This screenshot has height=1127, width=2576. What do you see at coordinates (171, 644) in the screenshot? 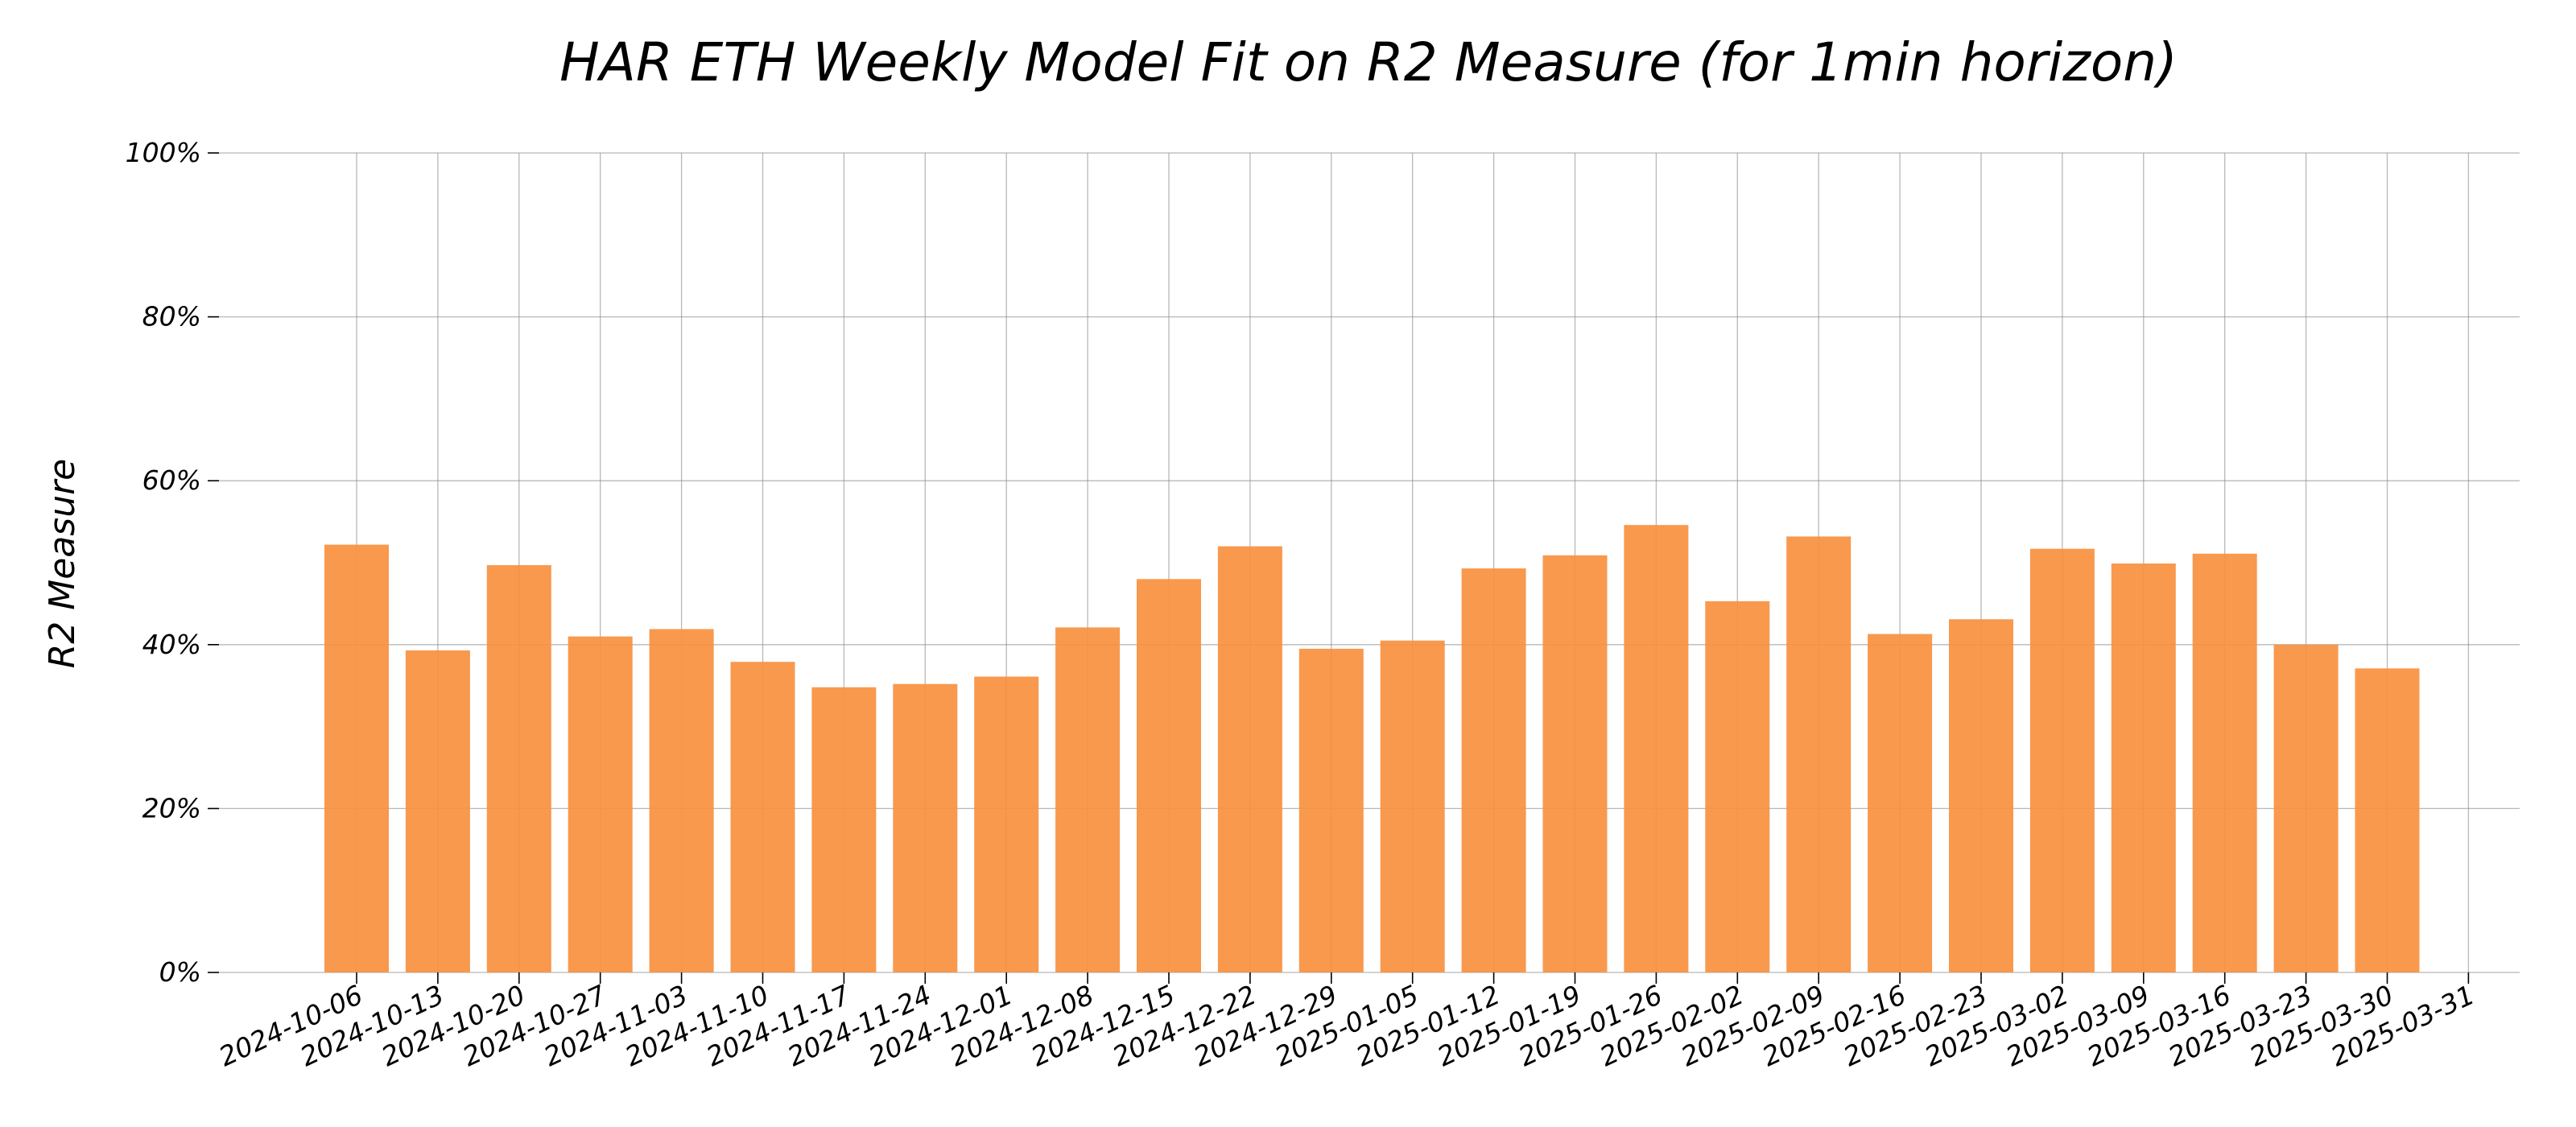
I see `y-tick-label: 40%` at bounding box center [171, 644].